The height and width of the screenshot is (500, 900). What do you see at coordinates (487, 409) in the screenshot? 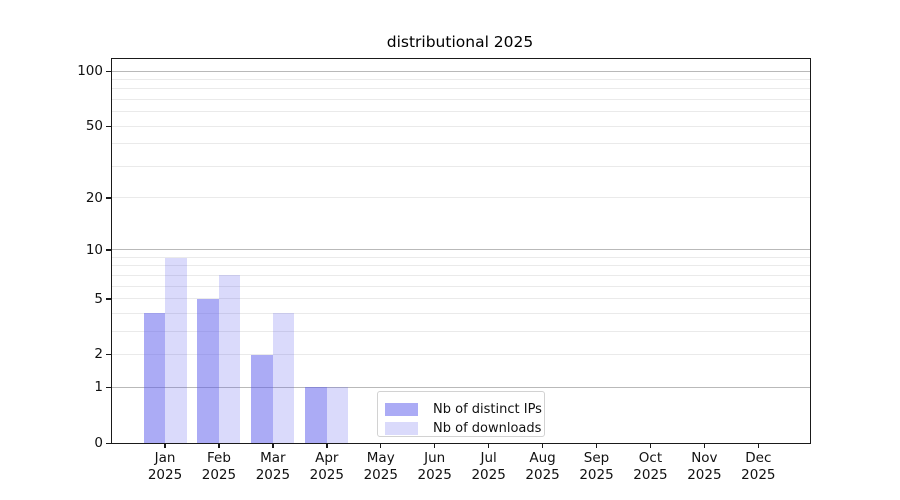
I see `legend-label: Nb of distinct IPs` at bounding box center [487, 409].